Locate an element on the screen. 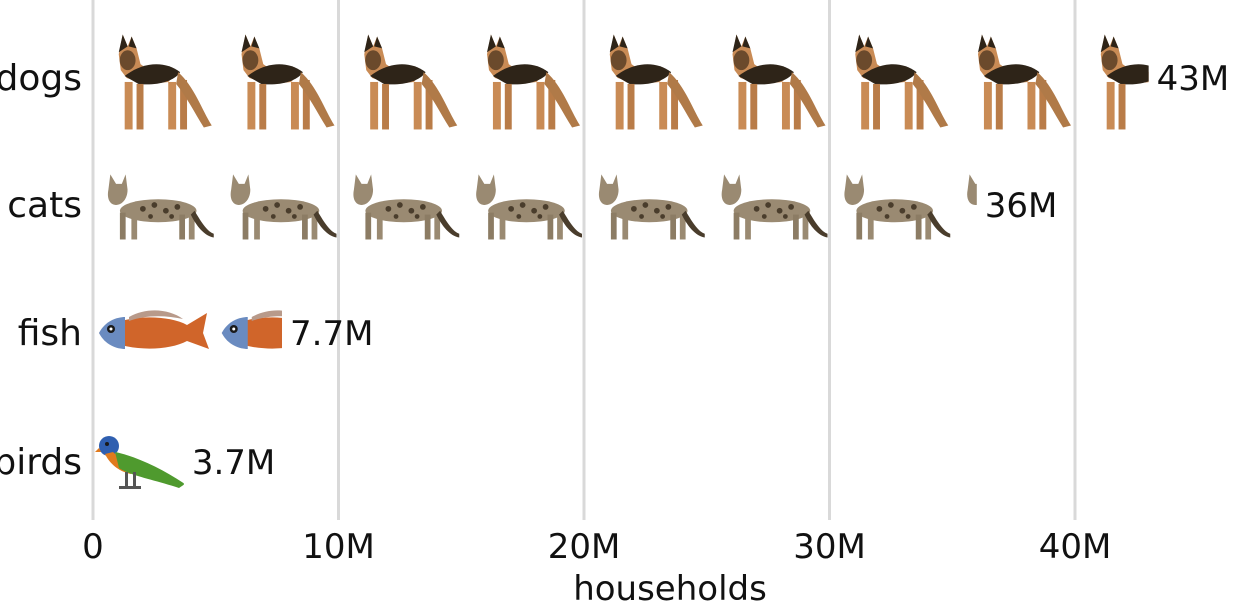 The image size is (1240, 604). category-label-birds: birds is located at coordinates (41, 462).